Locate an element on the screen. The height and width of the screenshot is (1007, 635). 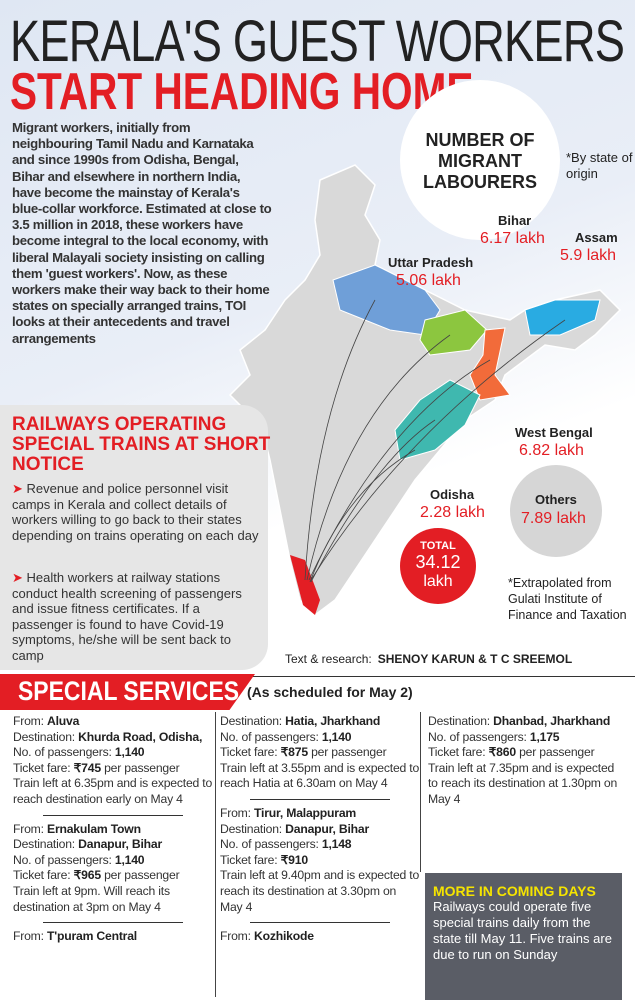
state-label-others: Others is located at coordinates (556, 499).